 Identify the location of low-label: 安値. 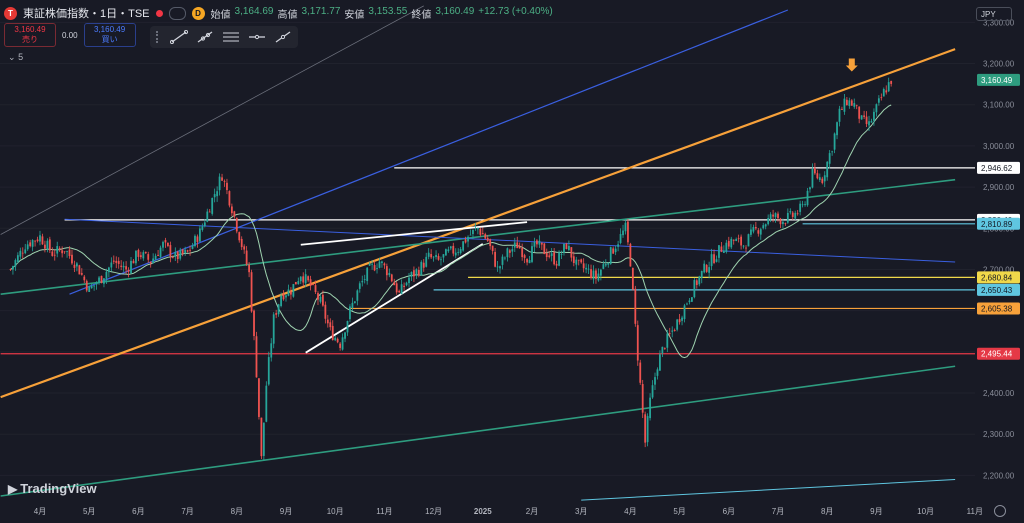
(354, 15).